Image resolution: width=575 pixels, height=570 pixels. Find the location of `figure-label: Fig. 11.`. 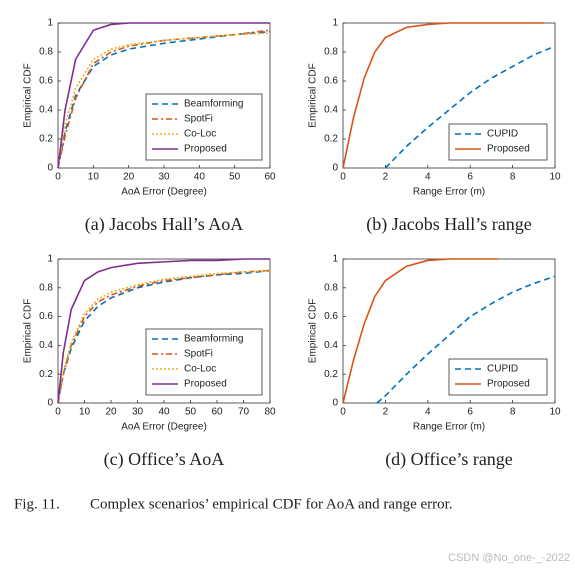

figure-label: Fig. 11. is located at coordinates (37, 504).